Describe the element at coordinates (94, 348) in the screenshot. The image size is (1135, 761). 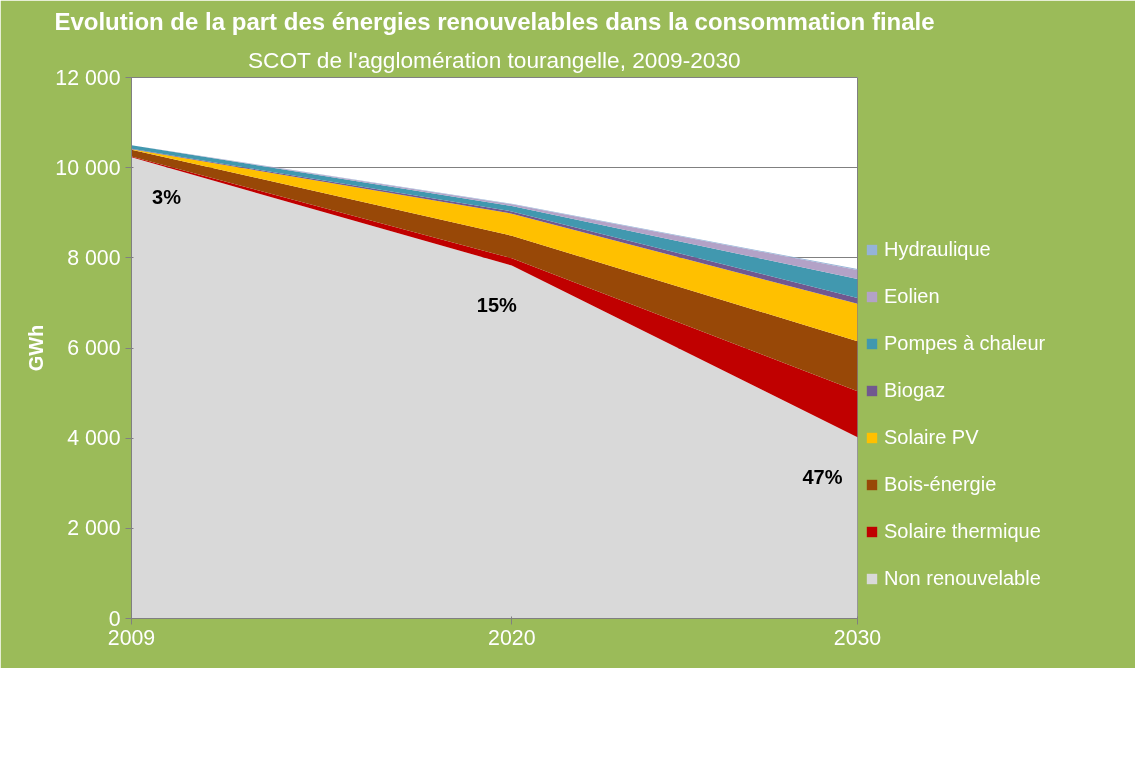
I see `y-tick-label: 6 000` at that location.